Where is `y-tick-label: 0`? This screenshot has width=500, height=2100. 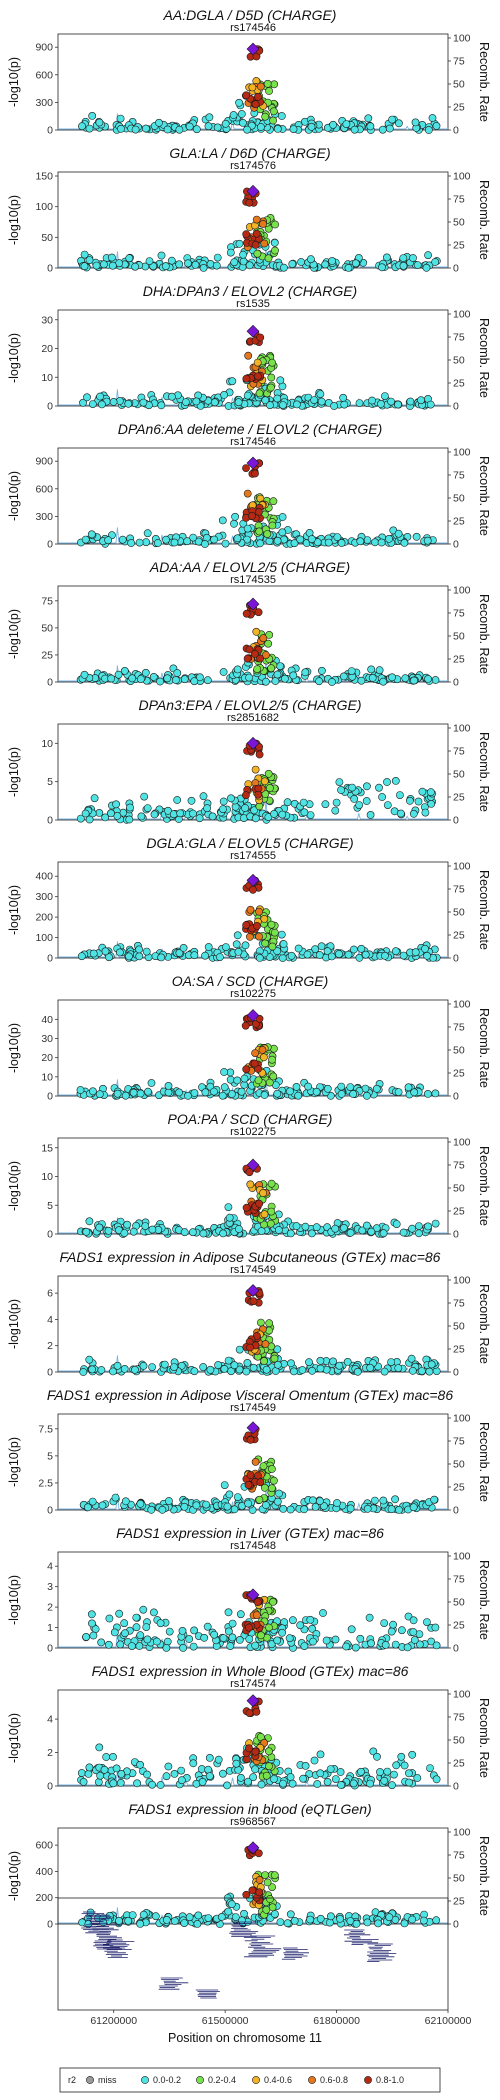
y-tick-label: 0 is located at coordinates (50, 1925).